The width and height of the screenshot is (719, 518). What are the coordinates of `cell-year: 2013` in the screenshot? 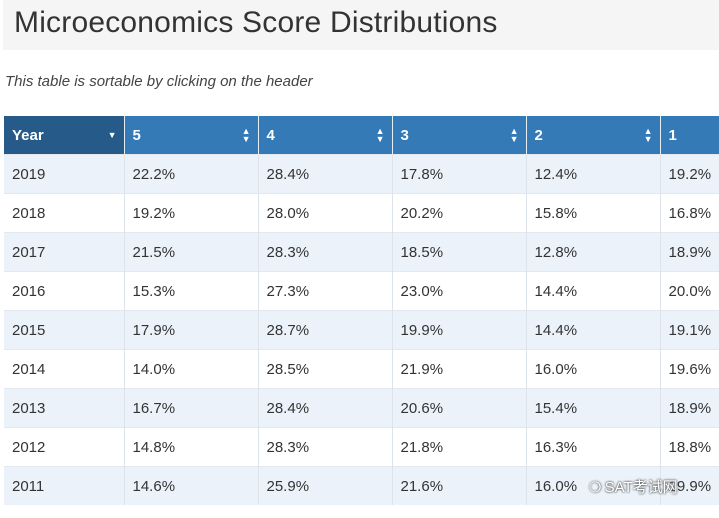 It's located at (64, 408).